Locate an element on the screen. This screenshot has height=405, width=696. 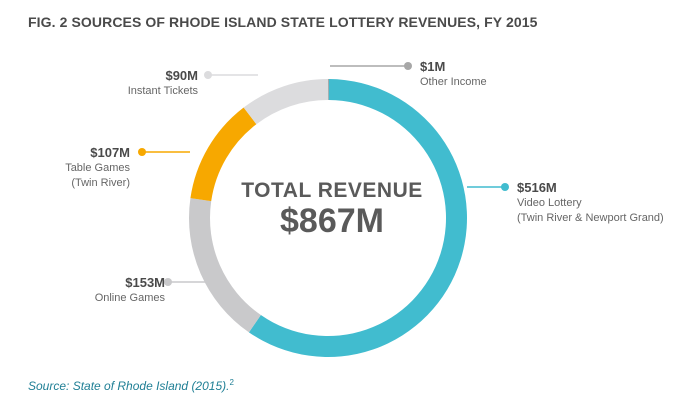
slice-name-label-0-0: Other Income is located at coordinates (453, 82).